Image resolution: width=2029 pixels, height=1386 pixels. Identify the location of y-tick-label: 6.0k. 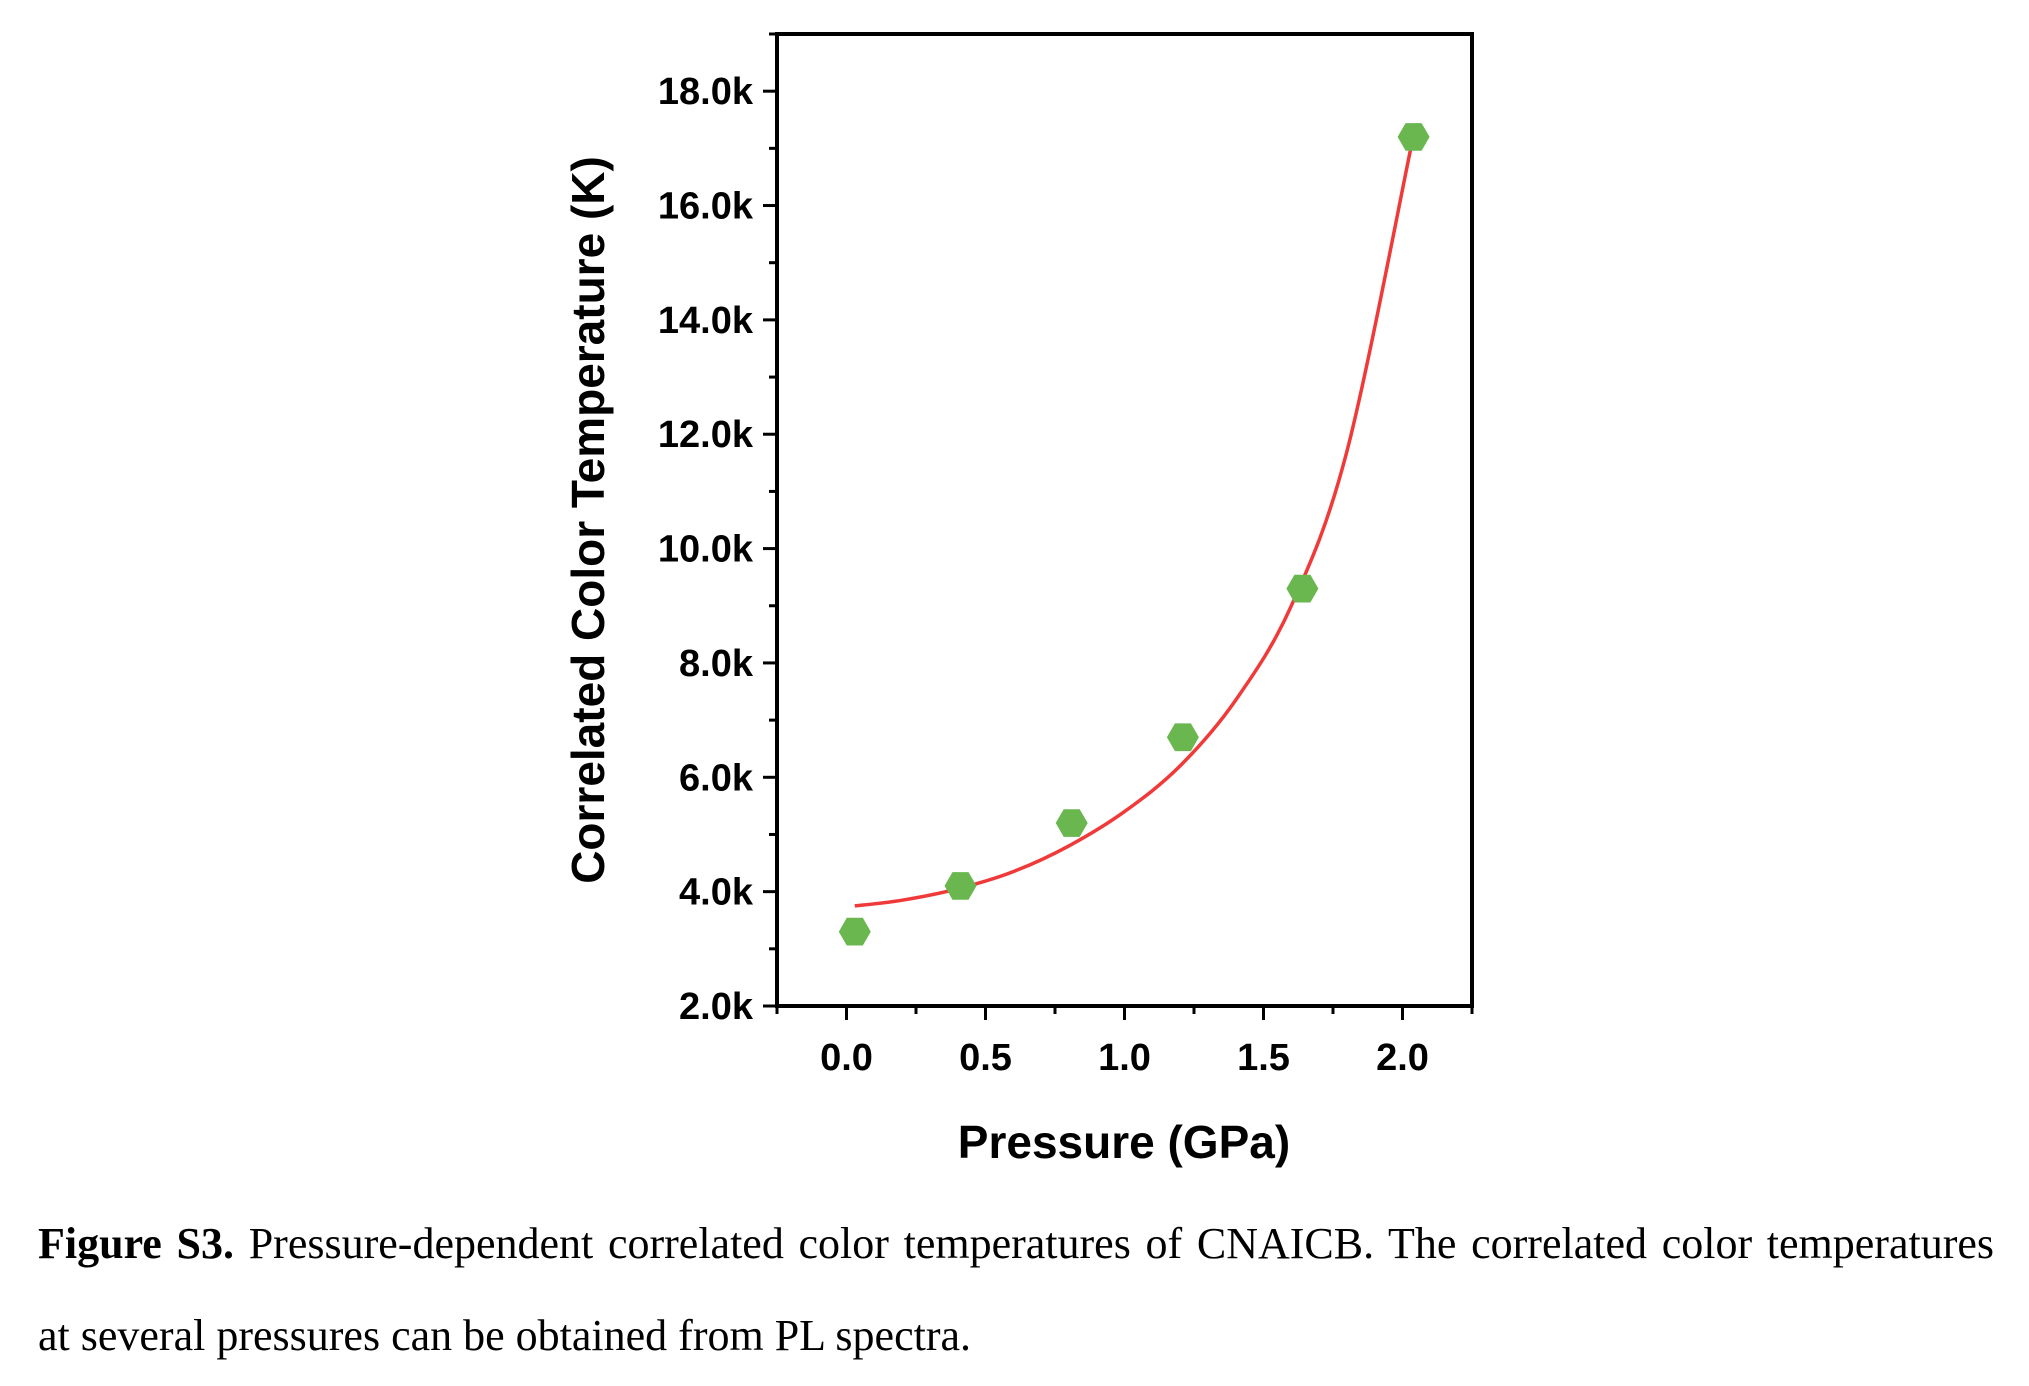
(716, 778).